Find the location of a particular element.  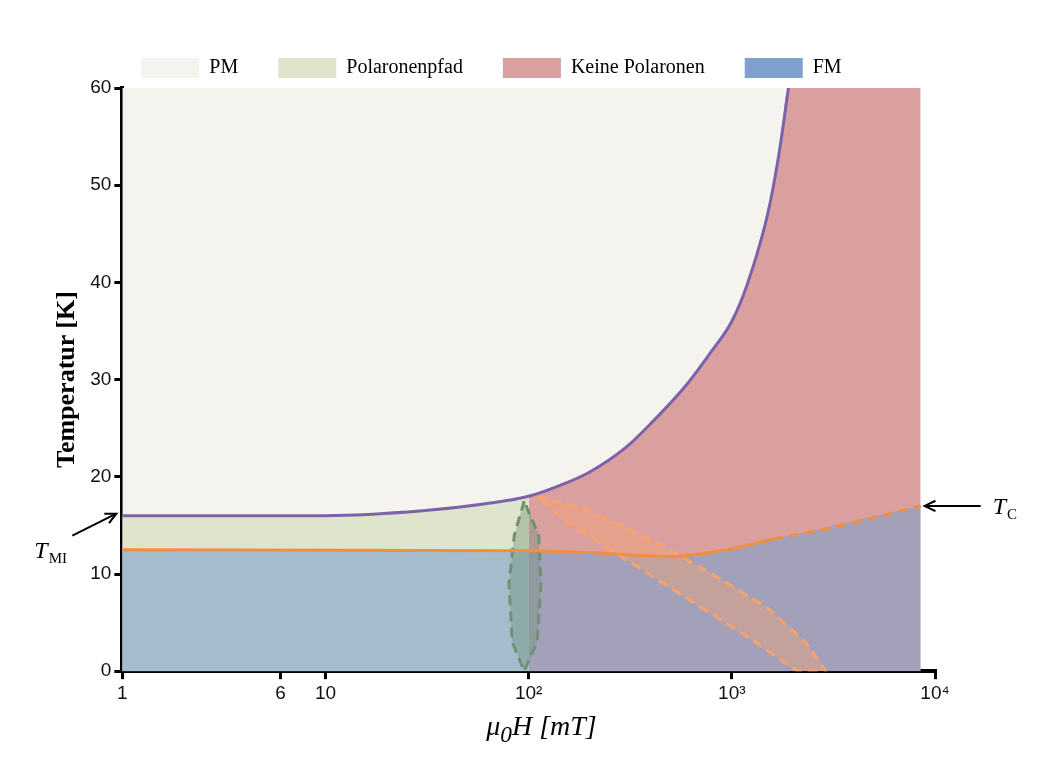

x-tick-label: 10² is located at coordinates (528, 692).